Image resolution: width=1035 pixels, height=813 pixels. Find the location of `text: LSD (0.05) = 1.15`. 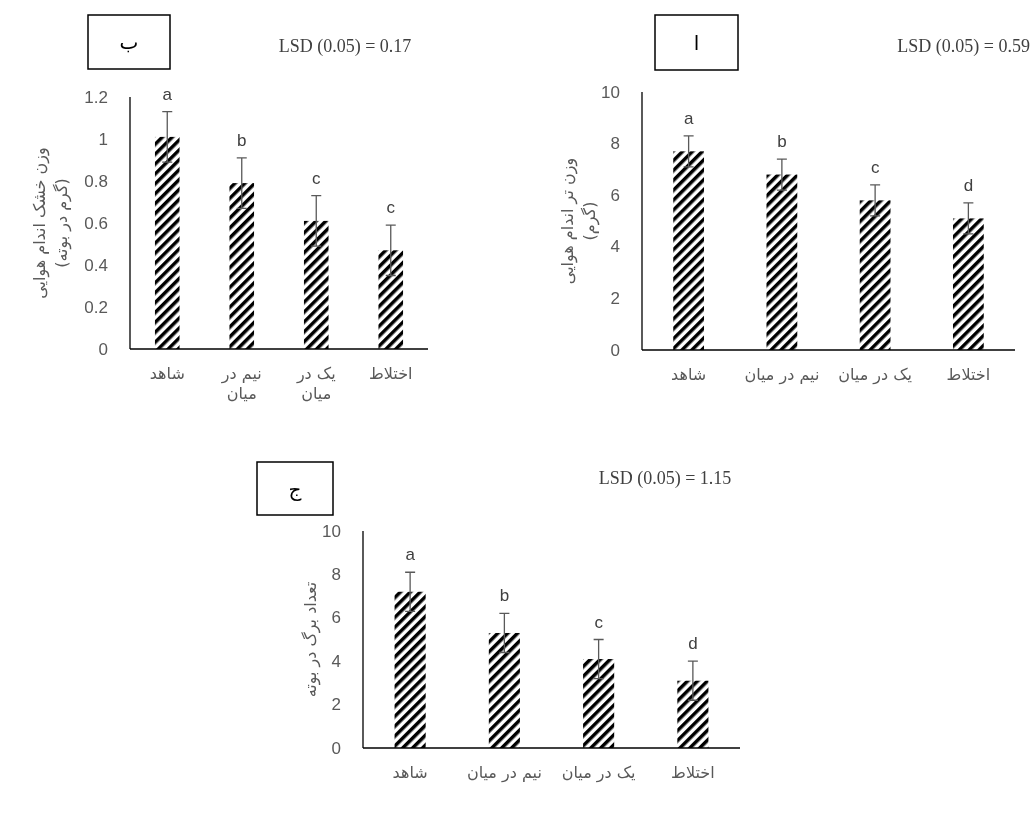

text: LSD (0.05) = 1.15 is located at coordinates (665, 478).